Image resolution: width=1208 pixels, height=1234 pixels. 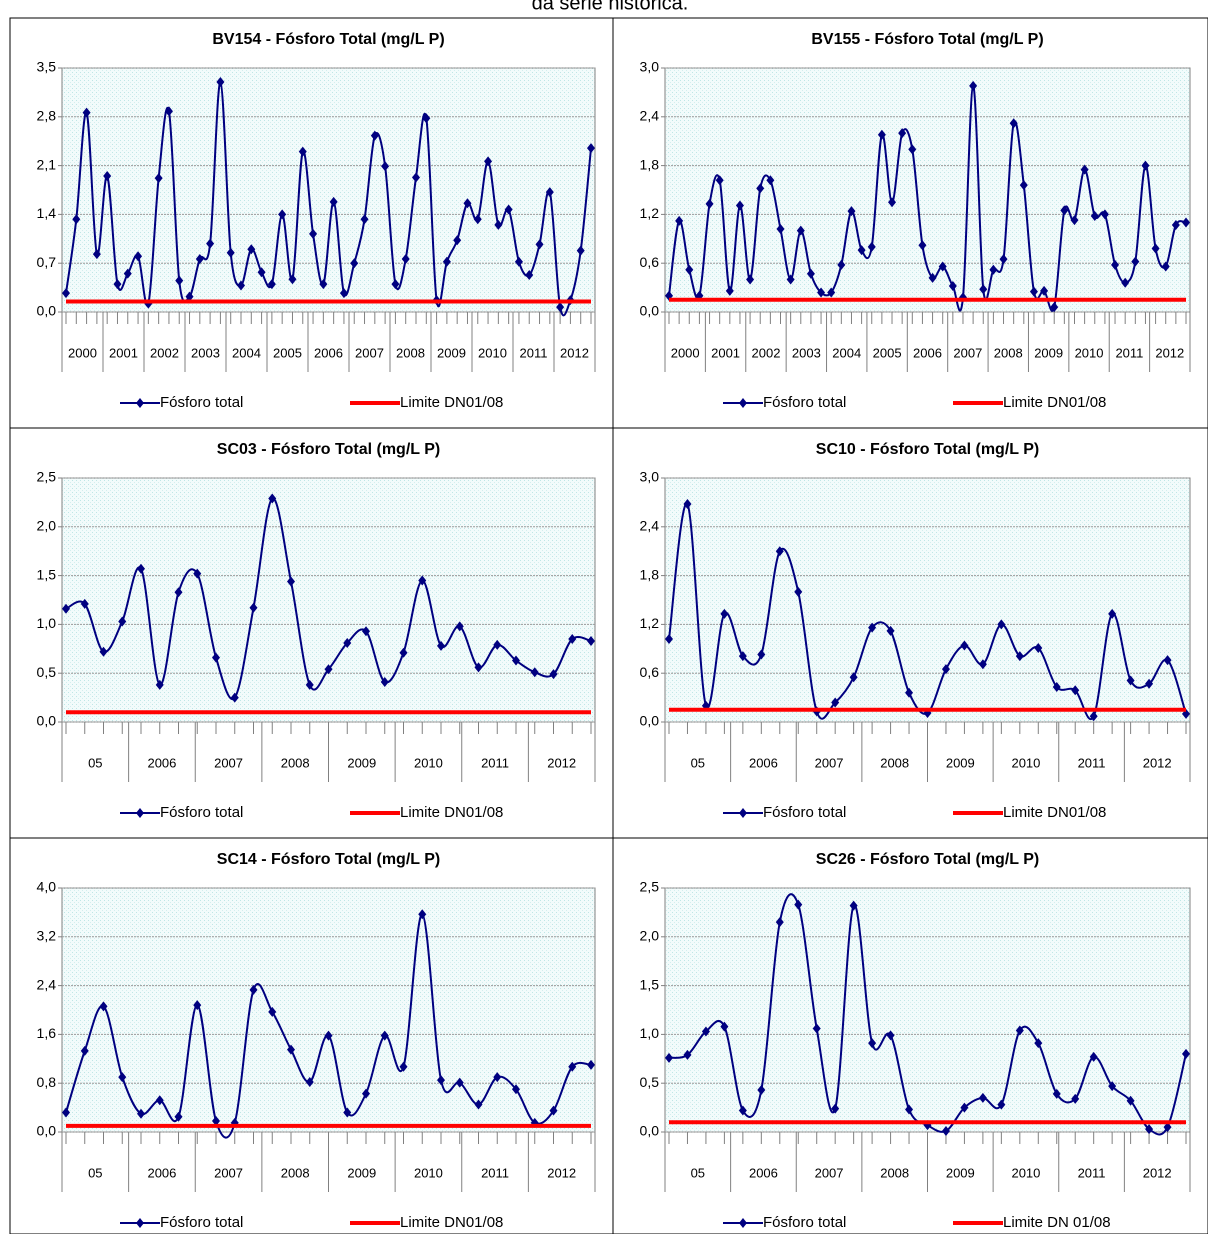 I want to click on chart-title: SC03 - Fósforo Total (mg/L P), so click(x=328, y=449).